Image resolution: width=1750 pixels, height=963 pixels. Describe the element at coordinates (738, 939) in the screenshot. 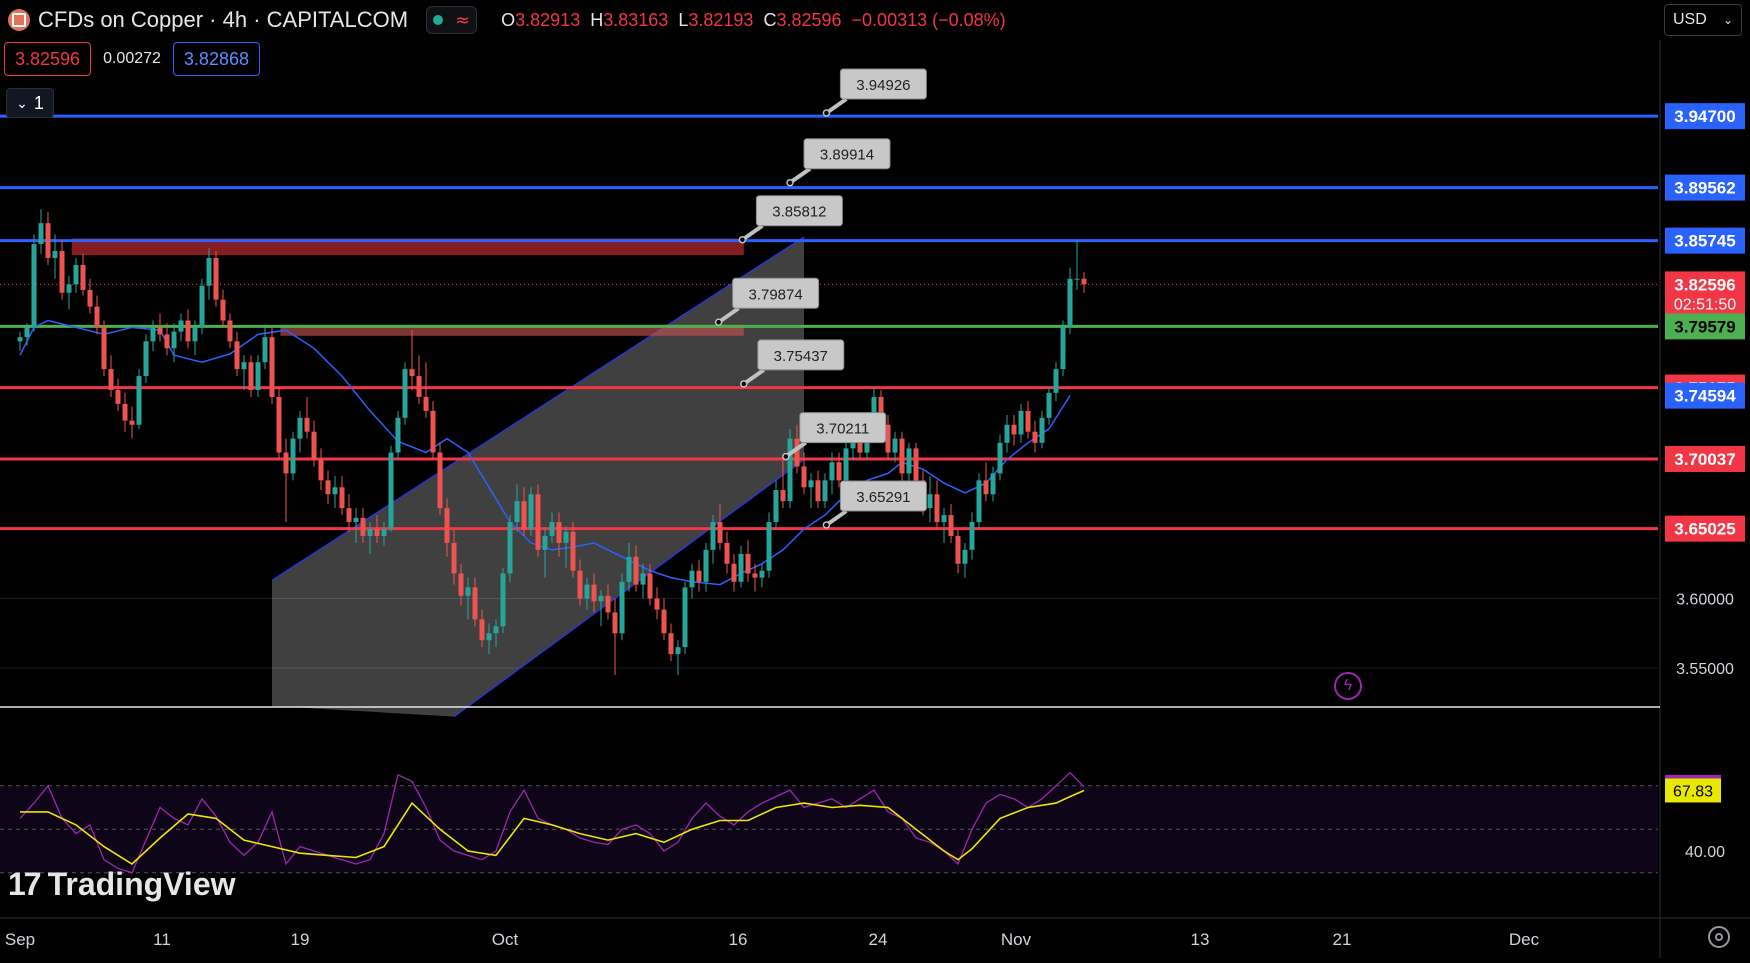

I see `time-tick-label: 16` at that location.